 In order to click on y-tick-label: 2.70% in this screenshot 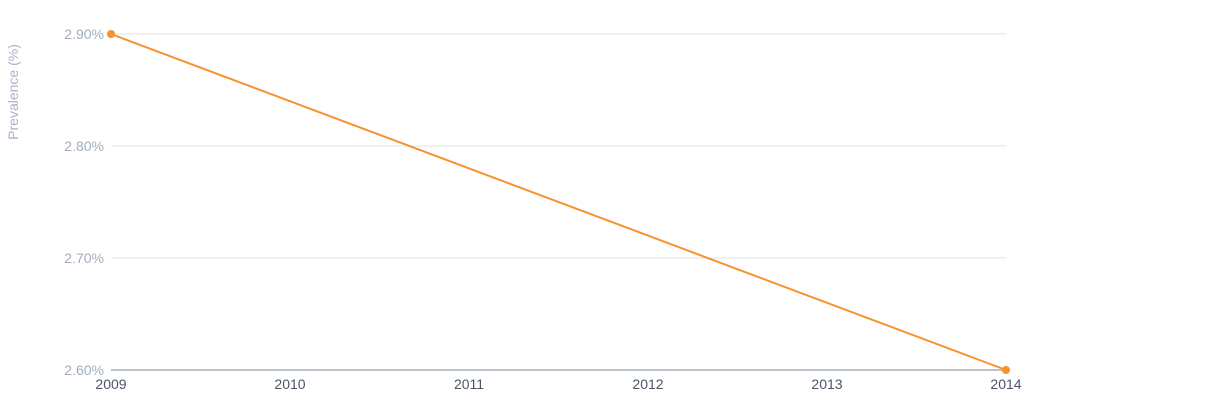, I will do `click(84, 258)`.